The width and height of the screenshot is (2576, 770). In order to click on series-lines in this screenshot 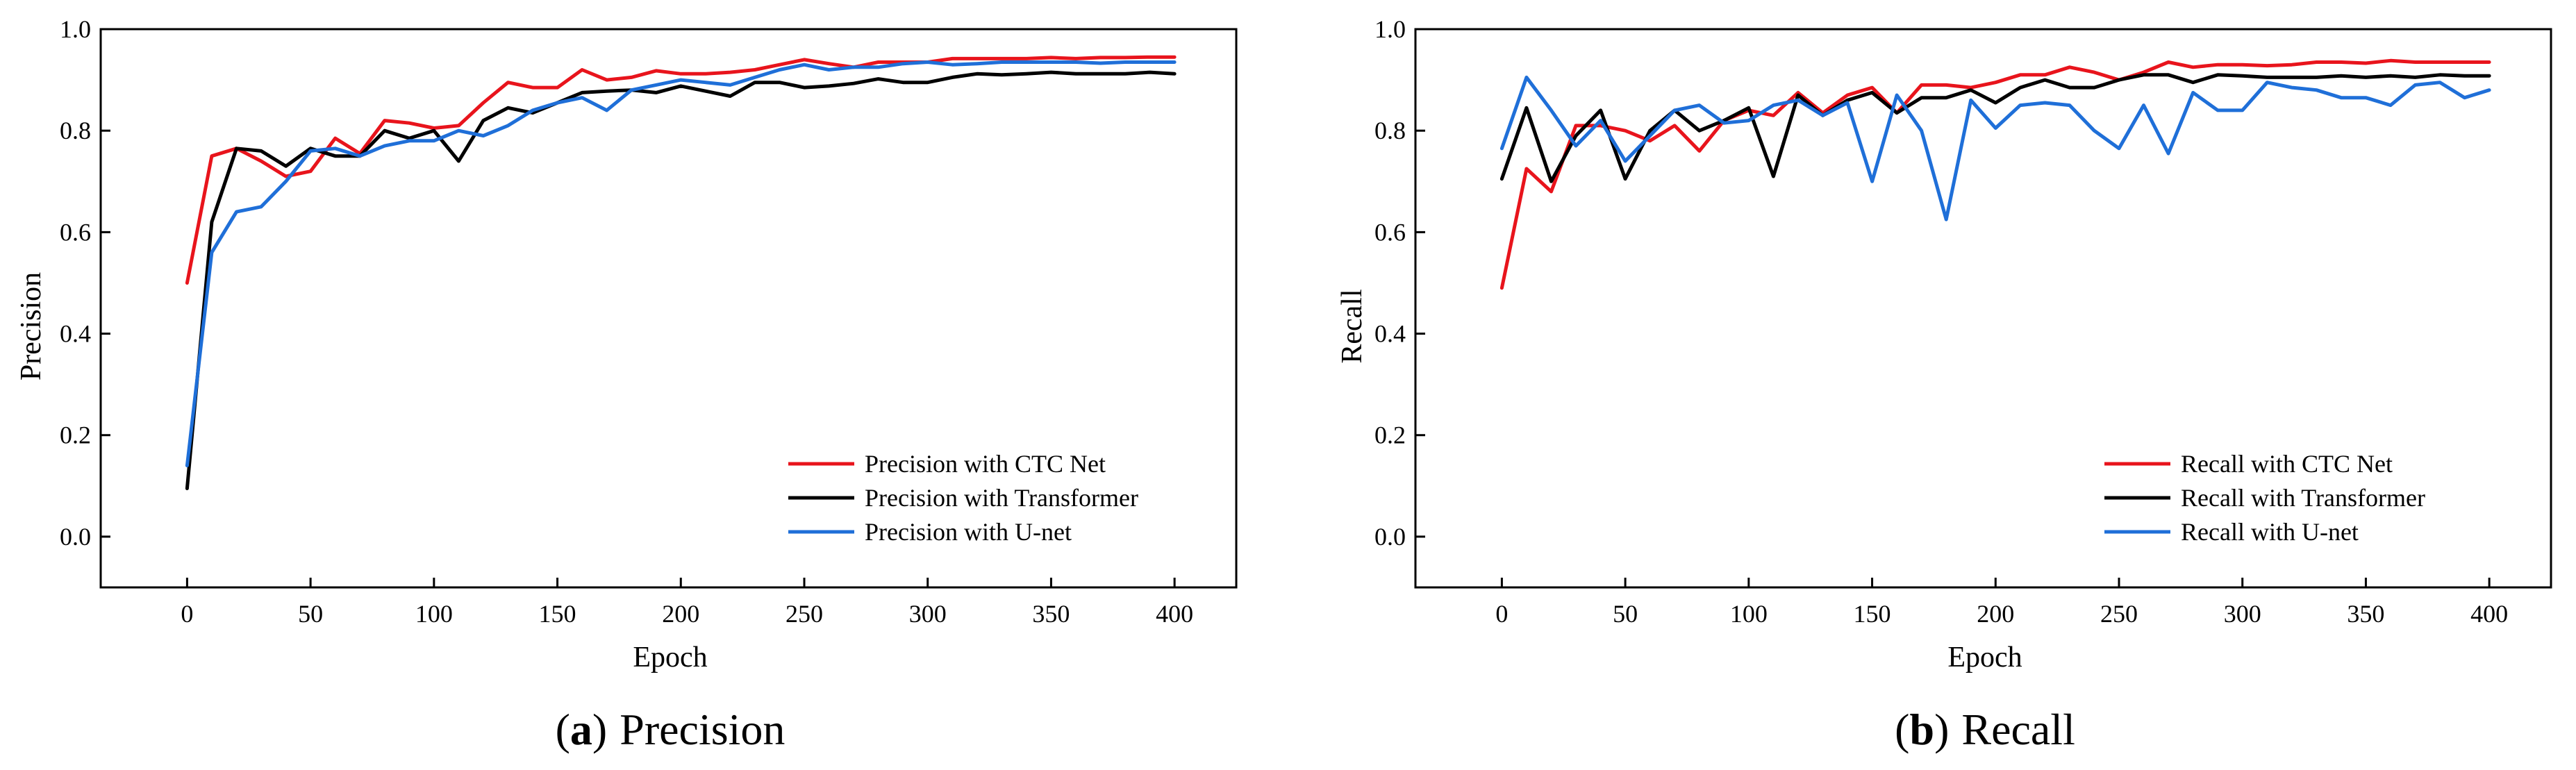, I will do `click(1995, 174)`.